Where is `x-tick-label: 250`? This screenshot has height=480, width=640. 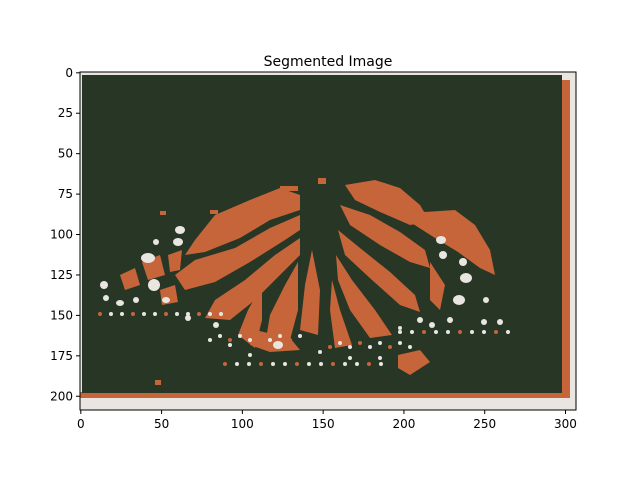 x-tick-label: 250 is located at coordinates (484, 424).